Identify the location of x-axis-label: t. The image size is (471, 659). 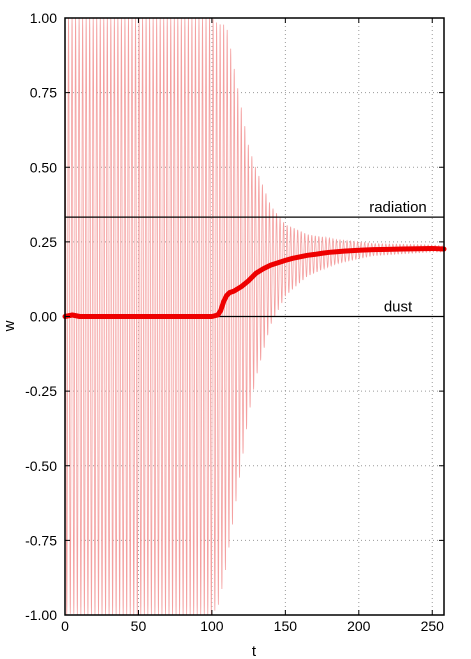
(254, 651).